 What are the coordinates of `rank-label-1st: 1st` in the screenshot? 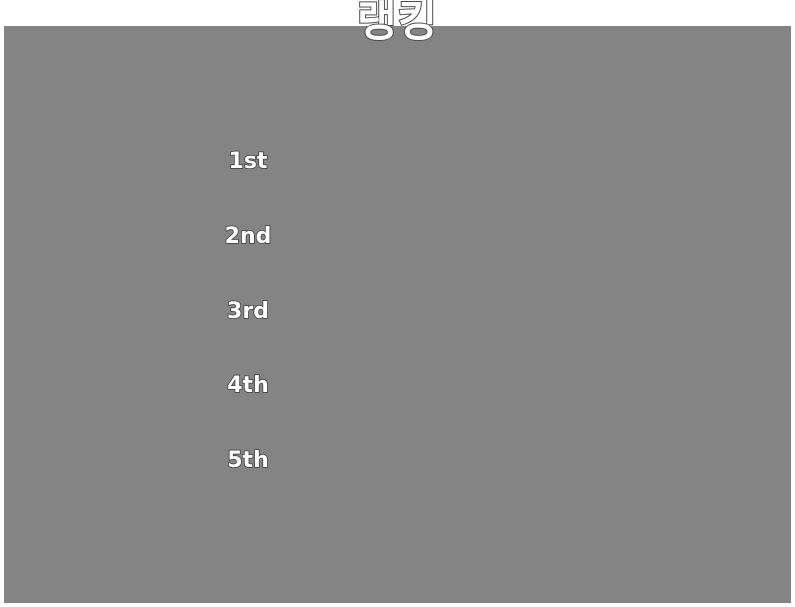 It's located at (248, 161).